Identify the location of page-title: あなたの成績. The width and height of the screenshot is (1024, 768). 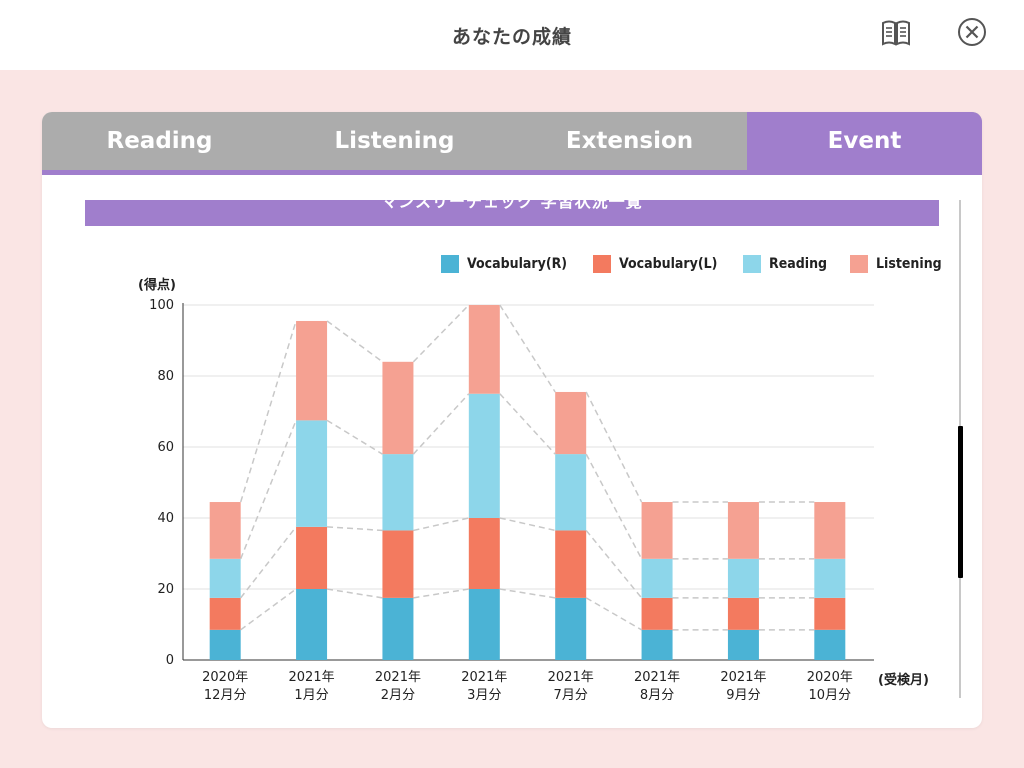
(511, 37).